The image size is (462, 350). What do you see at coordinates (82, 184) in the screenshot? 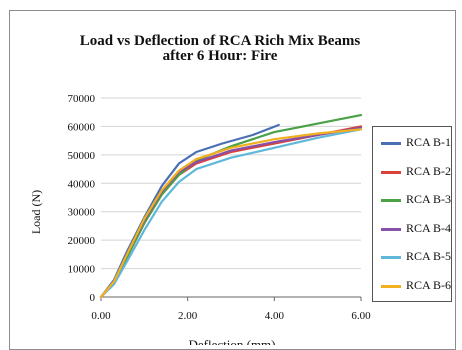
I see `y-tick-label: 40000` at bounding box center [82, 184].